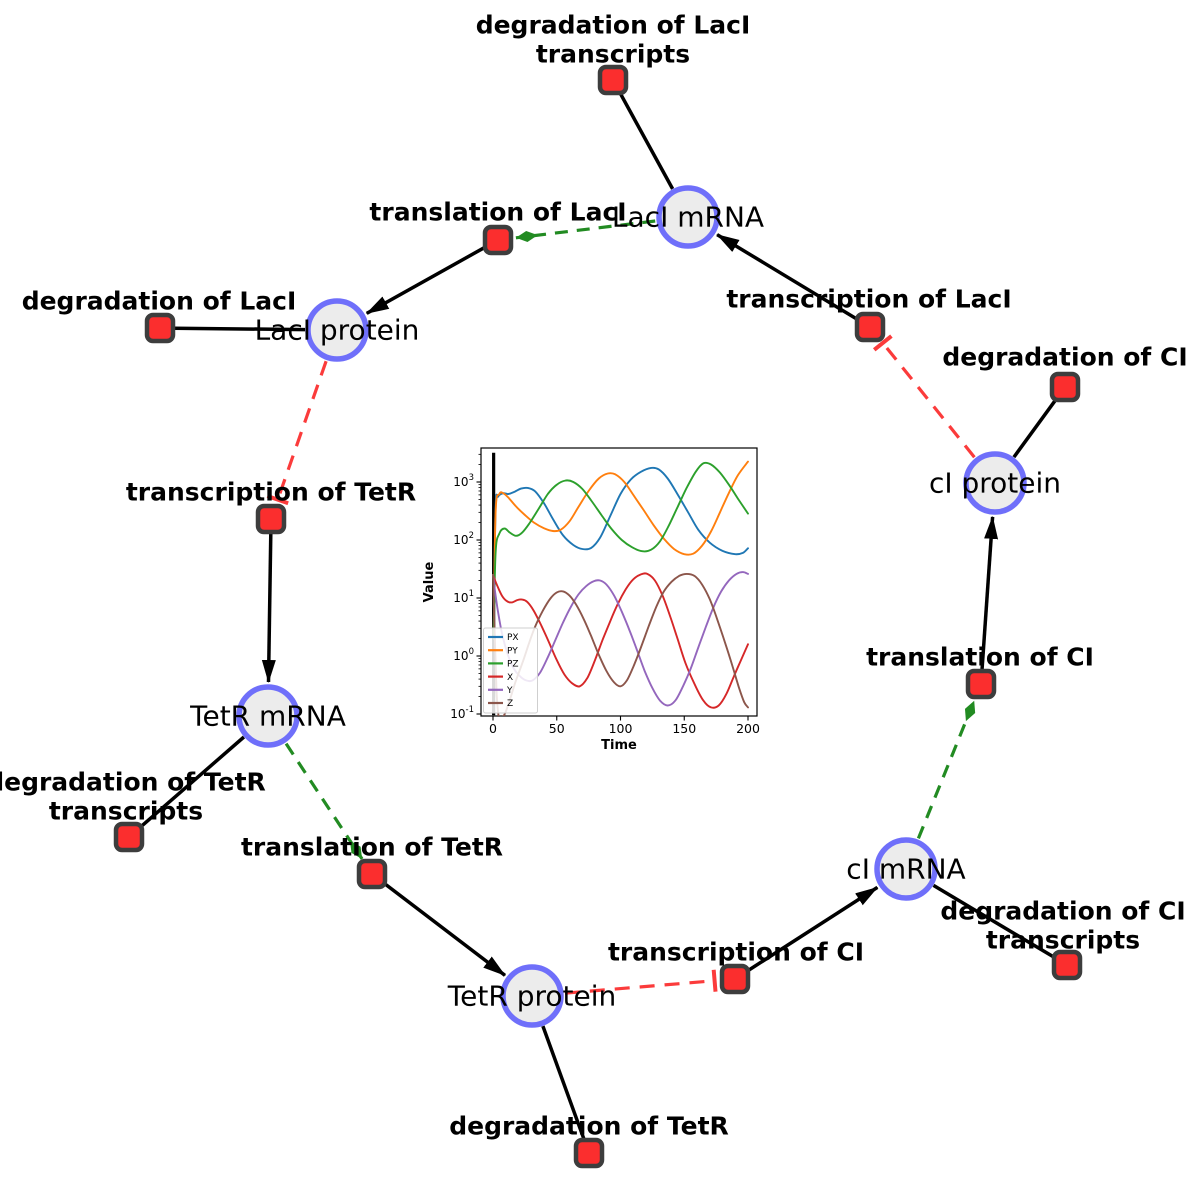  I want to click on reaction-label-degradation-tetr: degradation of TetR, so click(589, 1126).